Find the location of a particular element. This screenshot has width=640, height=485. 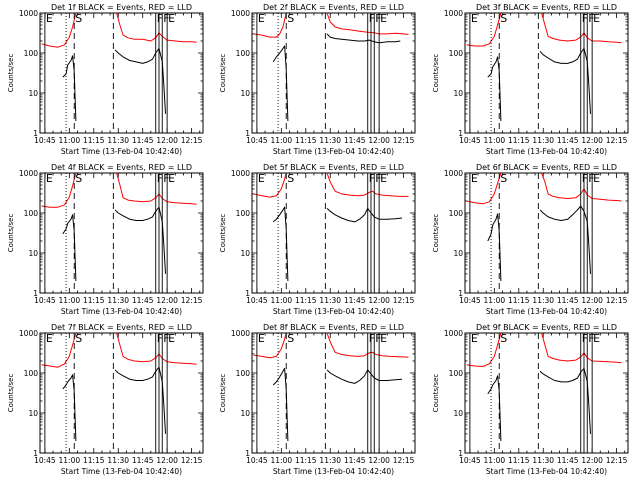

chart-title: Det 9f BLACK = Events, RED = LLD is located at coordinates (546, 327).